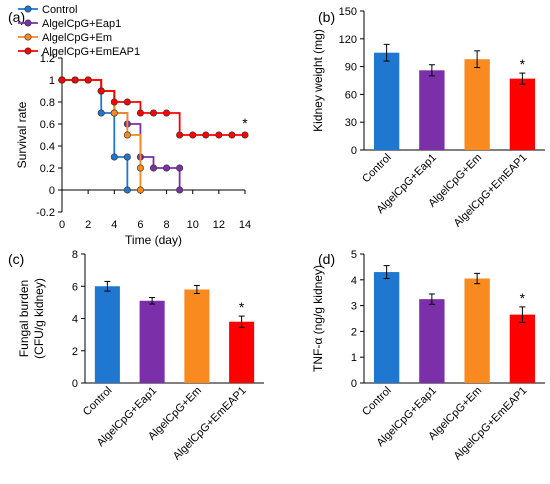  What do you see at coordinates (24, 318) in the screenshot?
I see `y-axis-title-line-1: Fungal burden` at bounding box center [24, 318].